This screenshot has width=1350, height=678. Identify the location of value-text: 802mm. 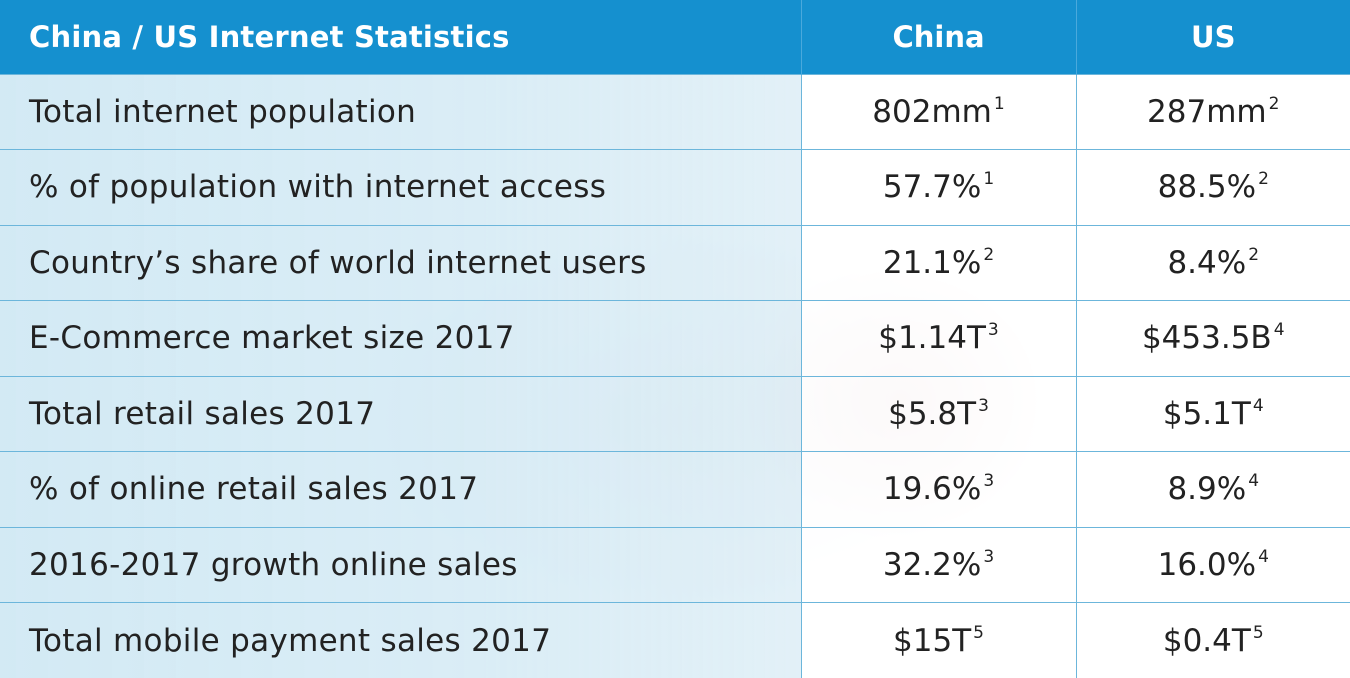
(932, 111).